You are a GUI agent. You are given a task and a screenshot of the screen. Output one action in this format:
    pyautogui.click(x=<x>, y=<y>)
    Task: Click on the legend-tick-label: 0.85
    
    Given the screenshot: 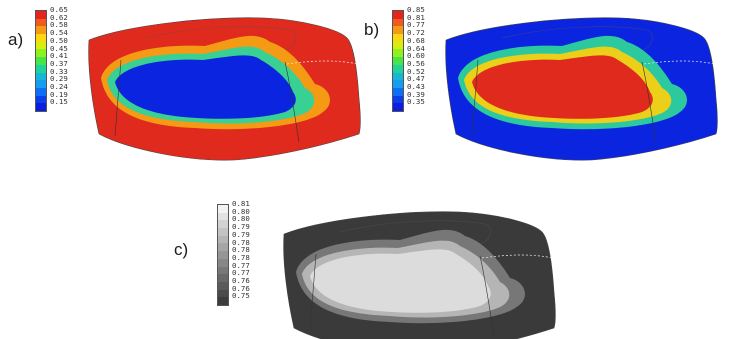 What is the action you would take?
    pyautogui.click(x=416, y=9)
    